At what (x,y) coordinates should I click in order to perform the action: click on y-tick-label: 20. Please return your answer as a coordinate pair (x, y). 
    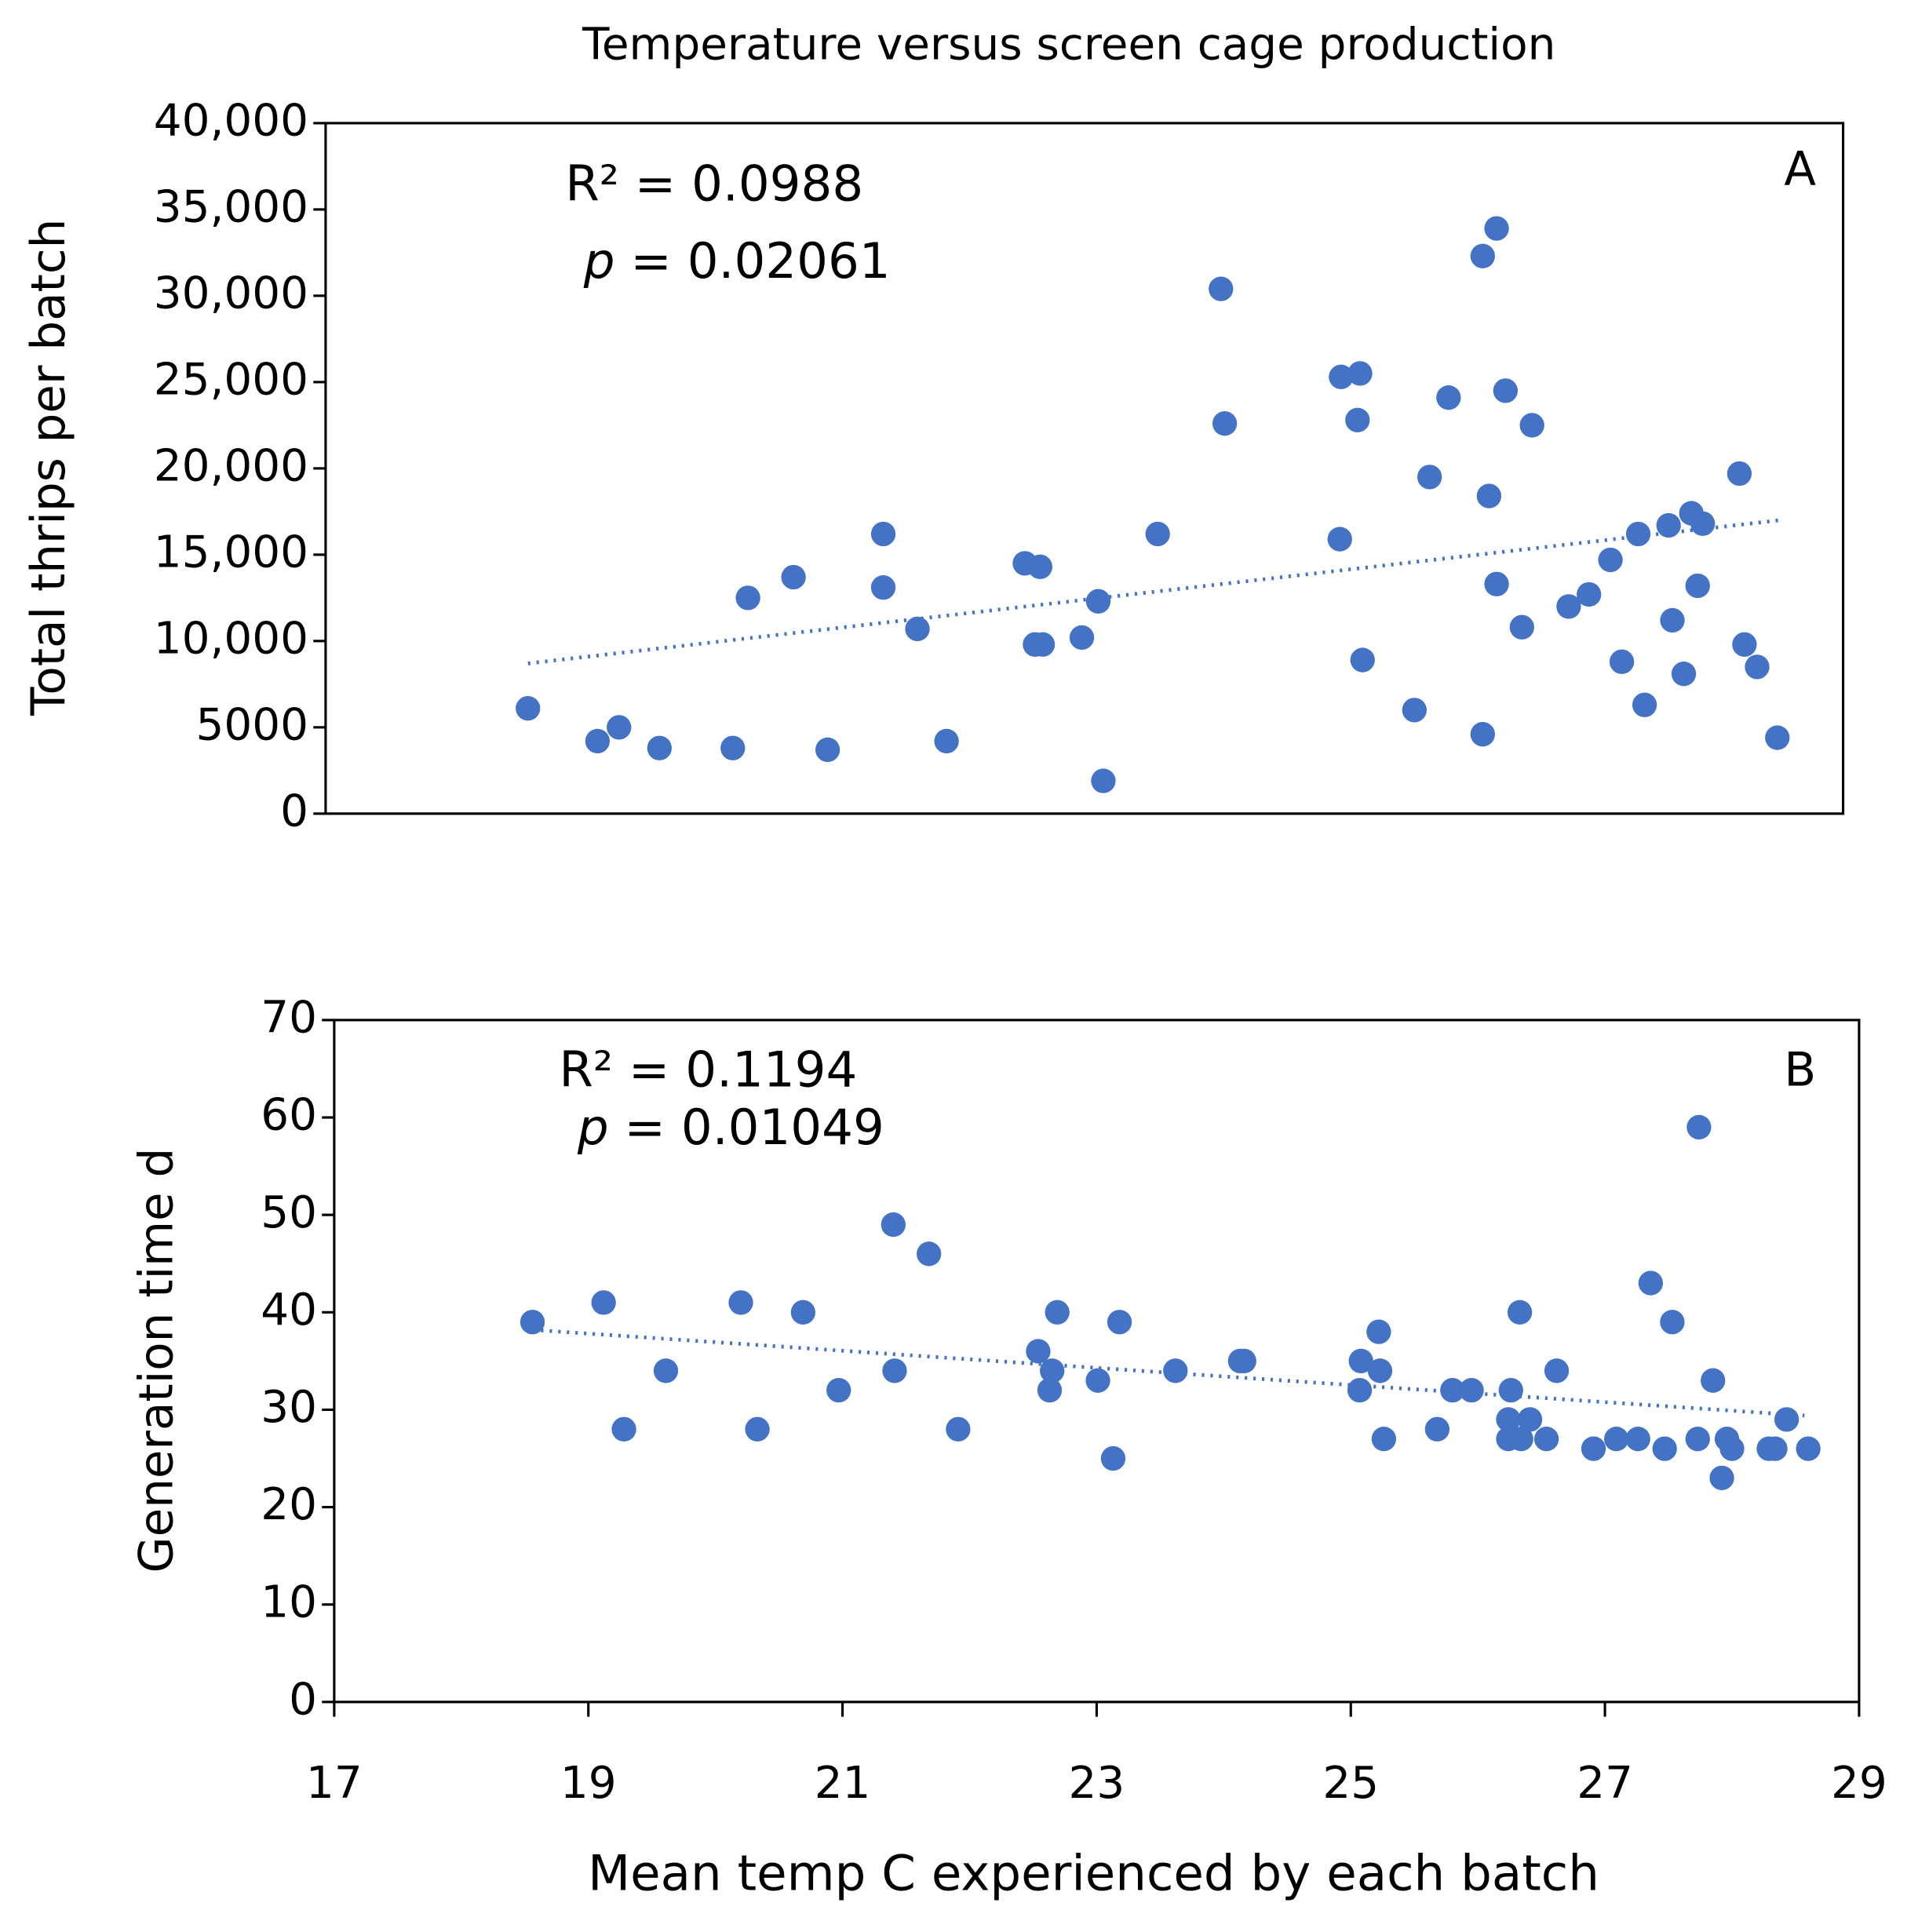
    Looking at the image, I should click on (289, 1504).